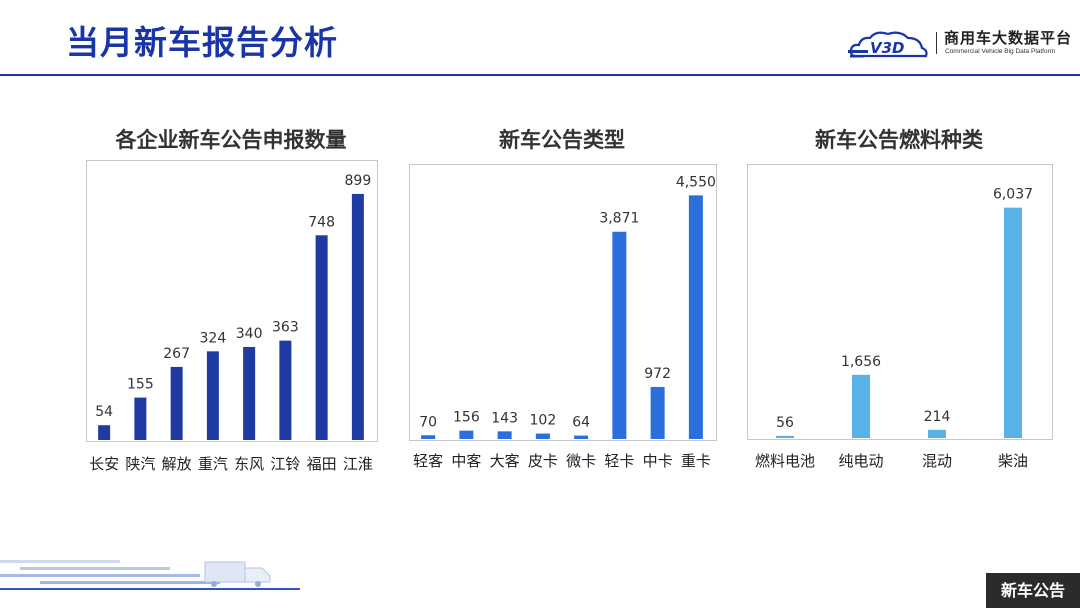 The height and width of the screenshot is (608, 1080). What do you see at coordinates (581, 423) in the screenshot?
I see `type-value-label-4: 64` at bounding box center [581, 423].